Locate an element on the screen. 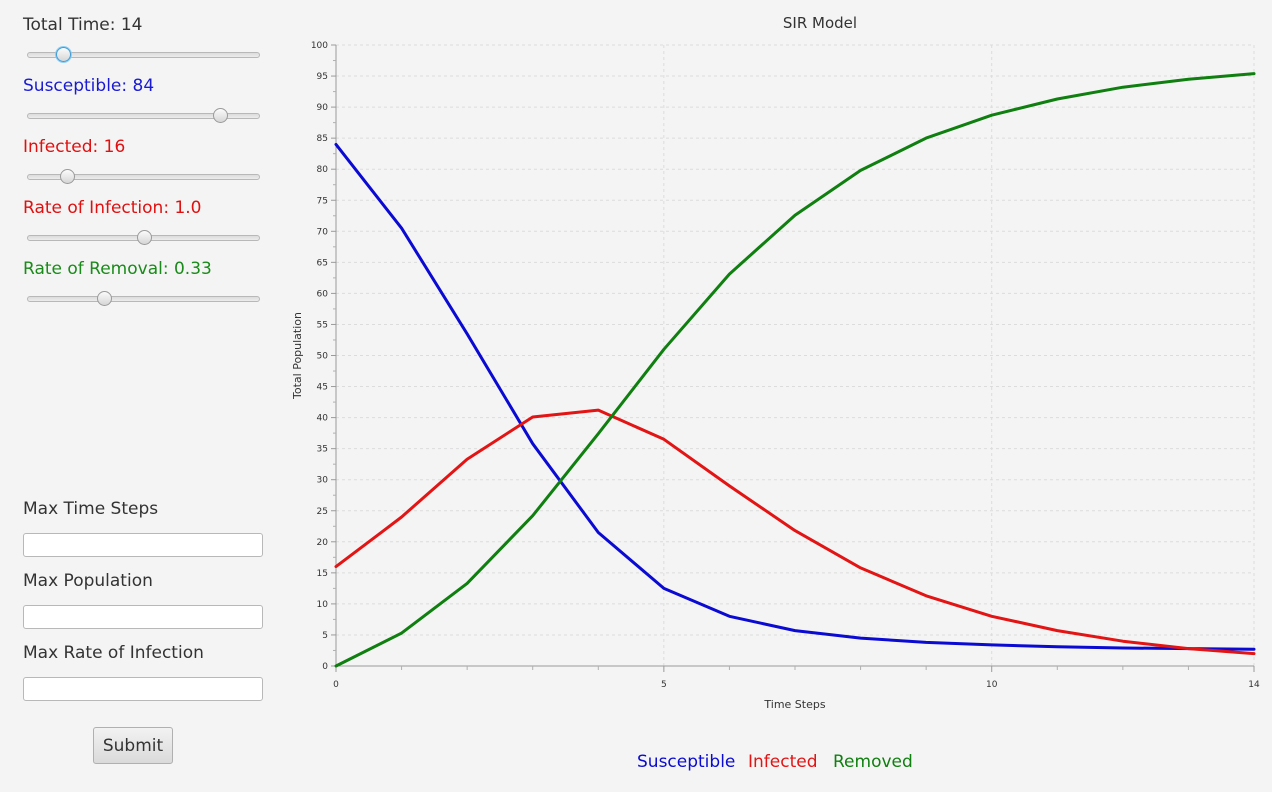 This screenshot has height=792, width=1272. y-tick-label: 20 is located at coordinates (323, 543).